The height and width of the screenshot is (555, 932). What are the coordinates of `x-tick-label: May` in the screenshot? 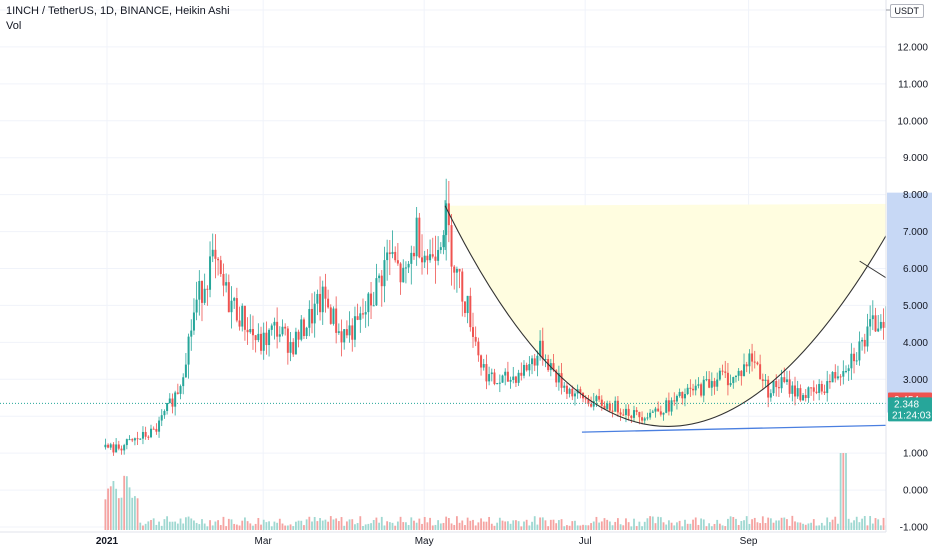 It's located at (424, 541).